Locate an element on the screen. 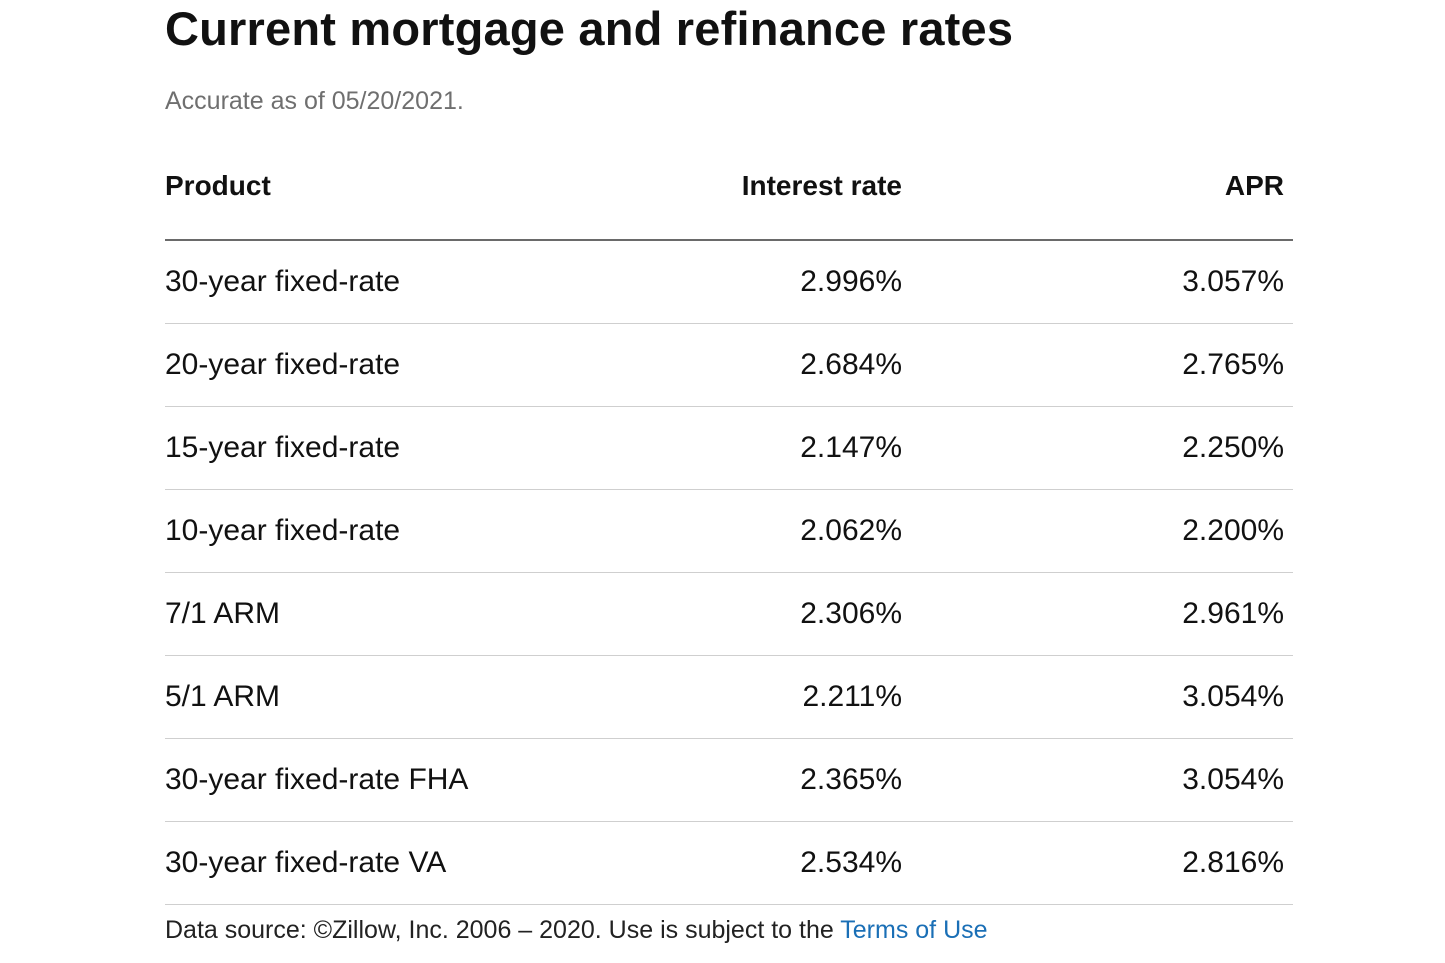  apr-cell: 2.961% is located at coordinates (1097, 614).